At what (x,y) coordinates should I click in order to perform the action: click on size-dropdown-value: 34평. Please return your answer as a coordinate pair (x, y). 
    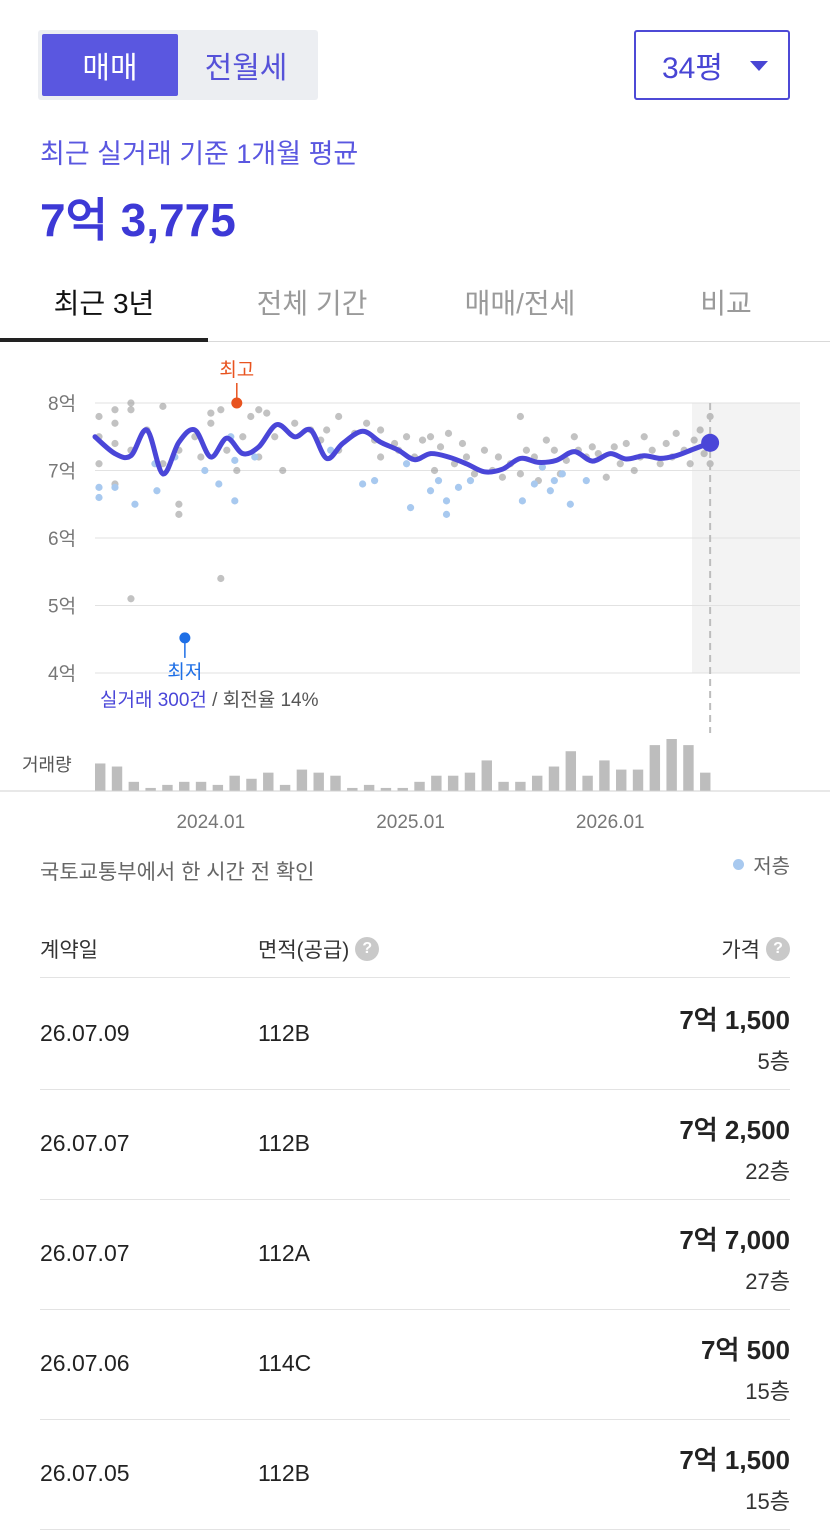
    Looking at the image, I should click on (692, 68).